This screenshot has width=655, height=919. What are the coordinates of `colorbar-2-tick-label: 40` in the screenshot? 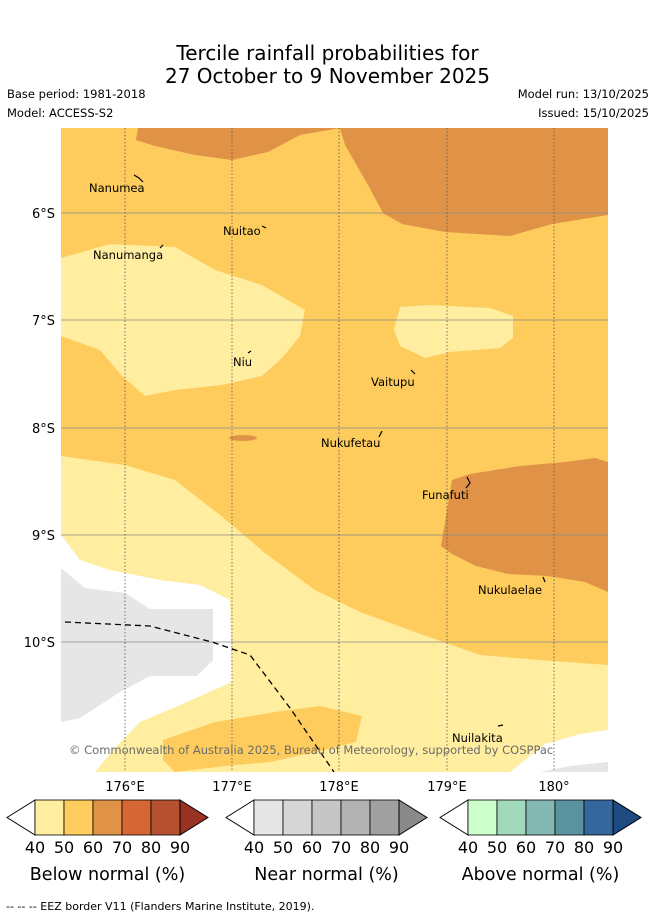 It's located at (468, 847).